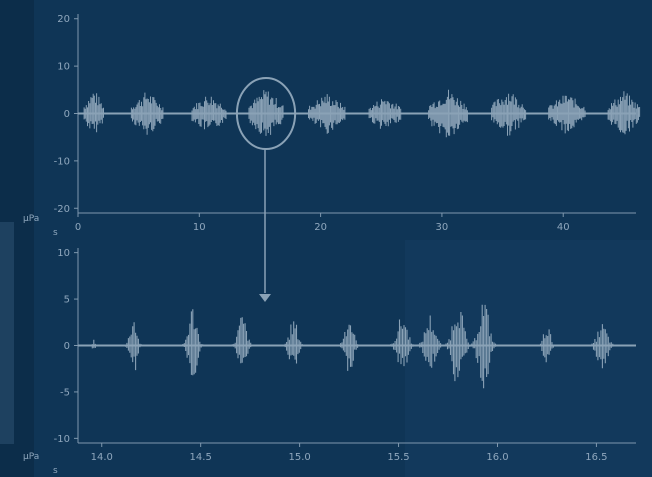 The image size is (652, 477). What do you see at coordinates (199, 227) in the screenshot?
I see `x-tick-label: 10` at bounding box center [199, 227].